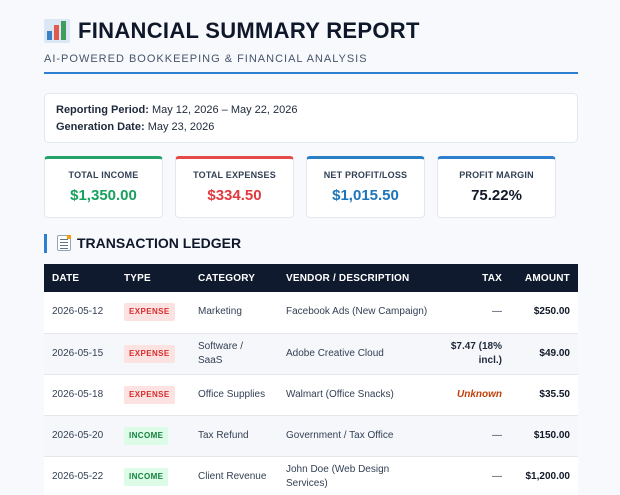 The width and height of the screenshot is (620, 495). I want to click on column-header-amount: AMOUNT, so click(547, 278).